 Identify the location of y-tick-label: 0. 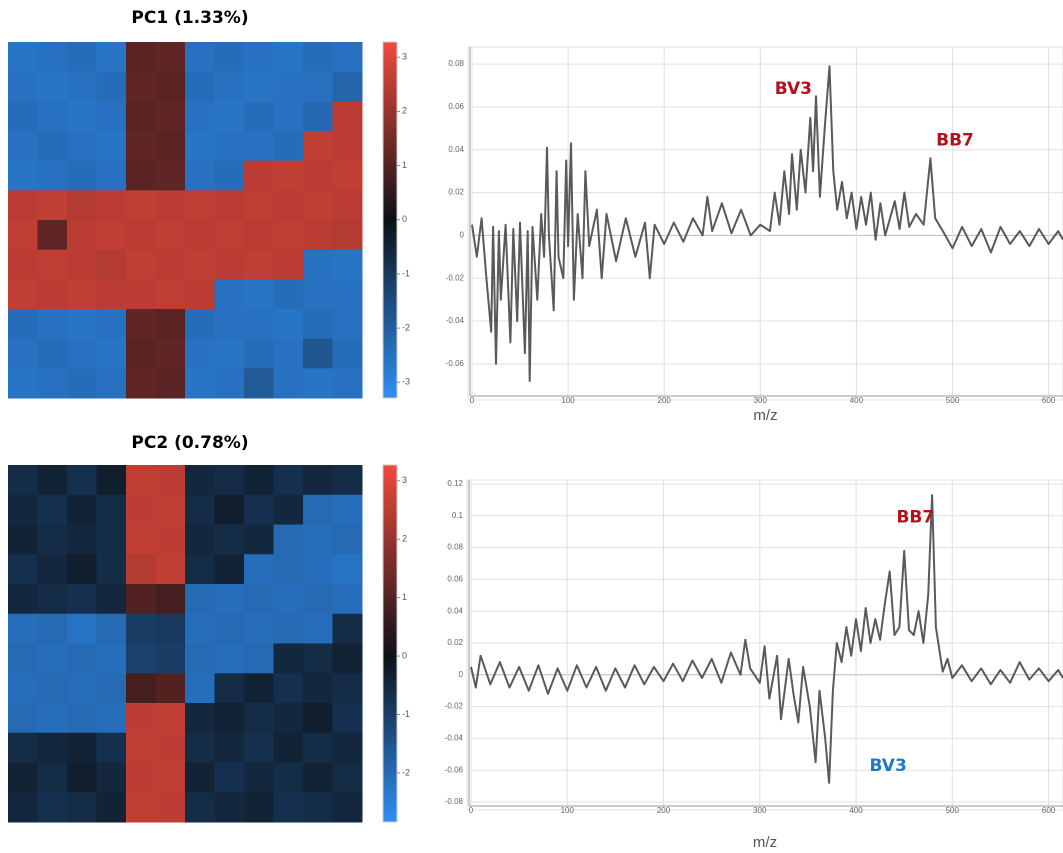
(461, 674).